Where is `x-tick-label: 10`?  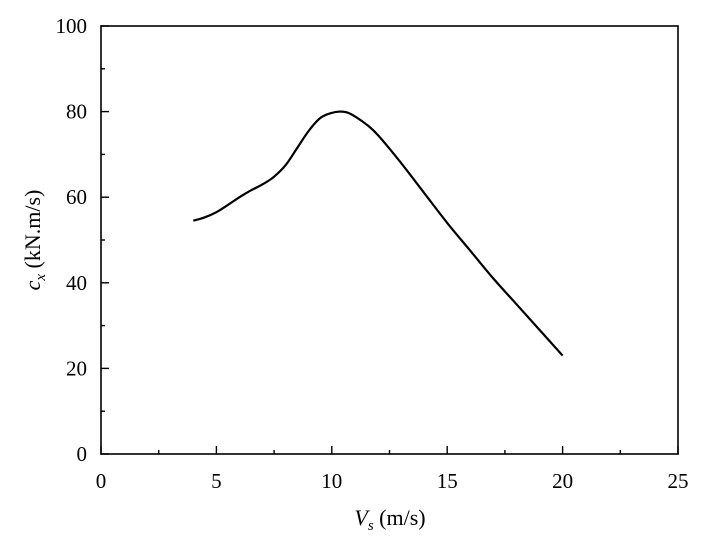 x-tick-label: 10 is located at coordinates (331, 481).